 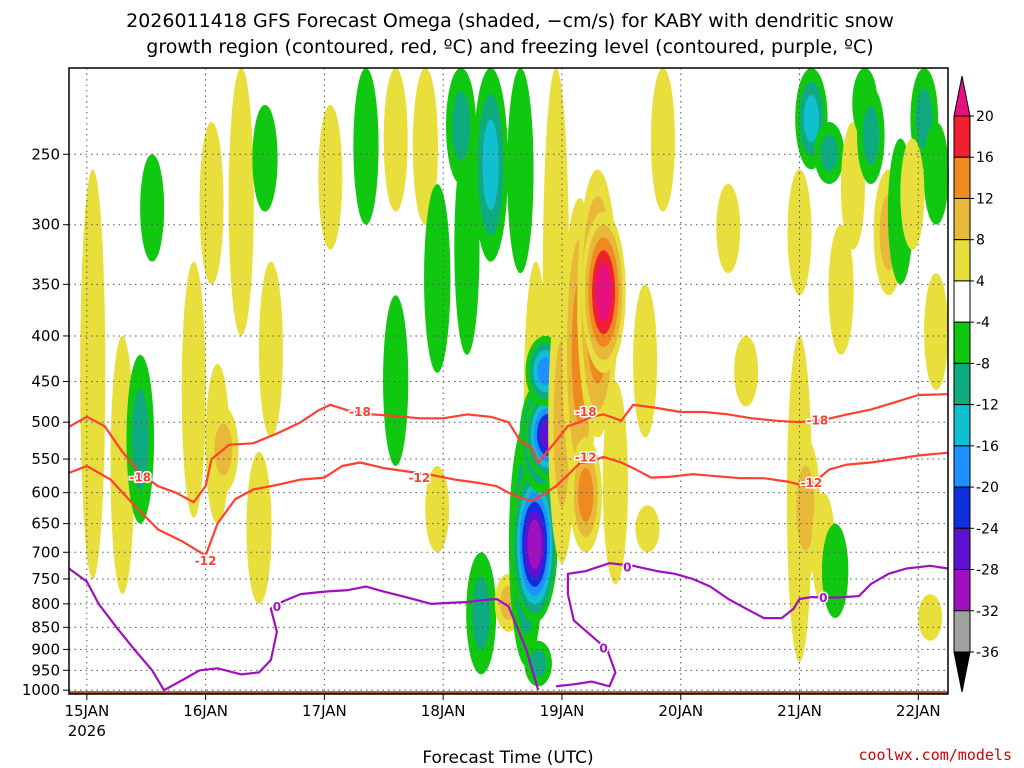 What do you see at coordinates (45, 579) in the screenshot?
I see `y-tick-label: 750` at bounding box center [45, 579].